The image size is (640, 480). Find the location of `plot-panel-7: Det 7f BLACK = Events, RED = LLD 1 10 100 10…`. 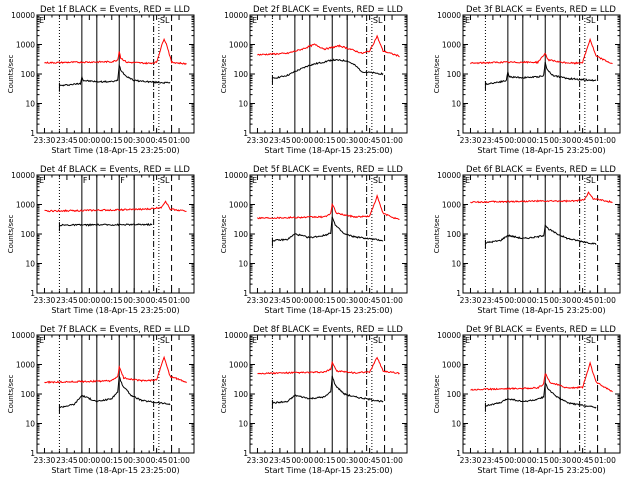

plot-panel-7: Det 7f BLACK = Events, RED = LLD 1 10 100 10… is located at coordinates (101, 400).